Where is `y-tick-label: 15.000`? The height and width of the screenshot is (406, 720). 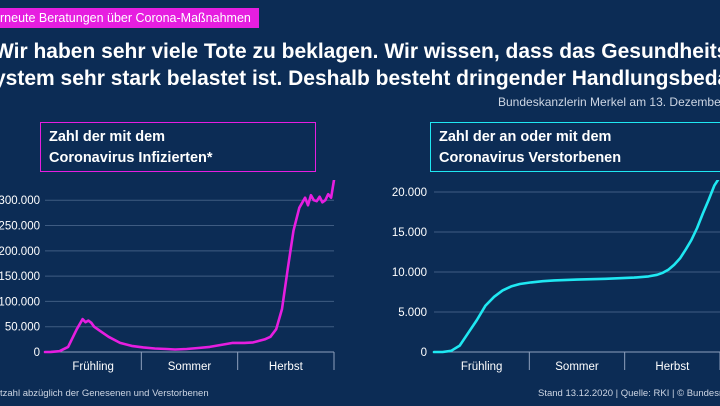 y-tick-label: 15.000 is located at coordinates (409, 233).